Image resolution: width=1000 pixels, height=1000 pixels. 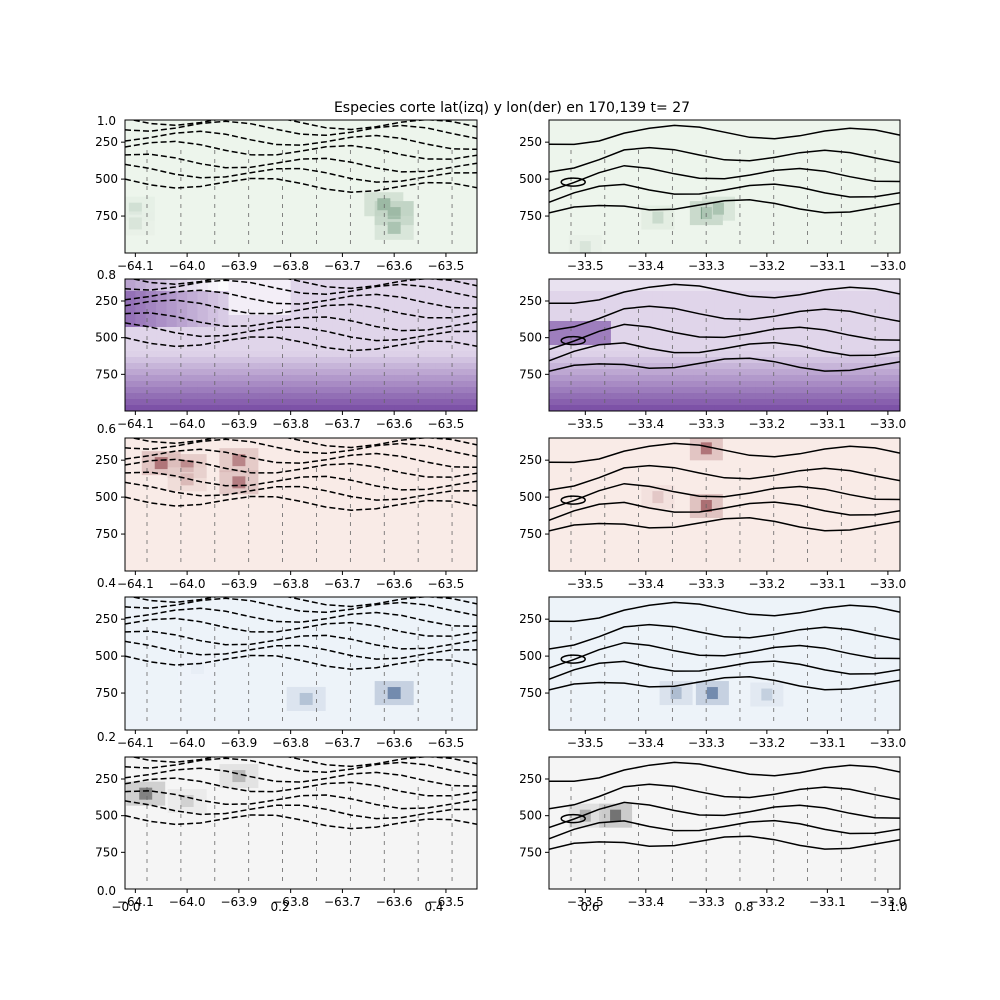 What do you see at coordinates (394, 902) in the screenshot?
I see `x-tick-label: −63.6` at bounding box center [394, 902].